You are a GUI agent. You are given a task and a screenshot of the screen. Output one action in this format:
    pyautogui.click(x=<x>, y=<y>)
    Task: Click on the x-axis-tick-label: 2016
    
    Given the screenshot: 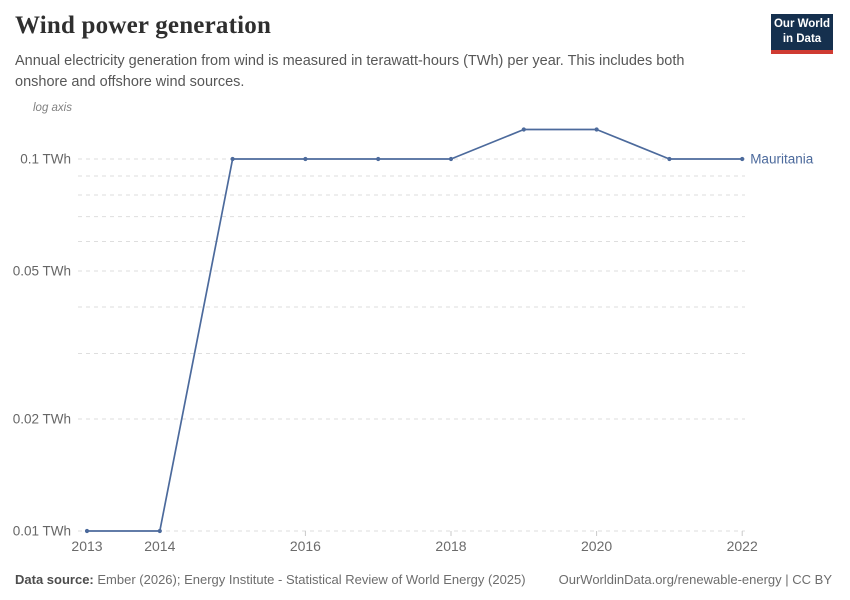 What is the action you would take?
    pyautogui.click(x=305, y=546)
    